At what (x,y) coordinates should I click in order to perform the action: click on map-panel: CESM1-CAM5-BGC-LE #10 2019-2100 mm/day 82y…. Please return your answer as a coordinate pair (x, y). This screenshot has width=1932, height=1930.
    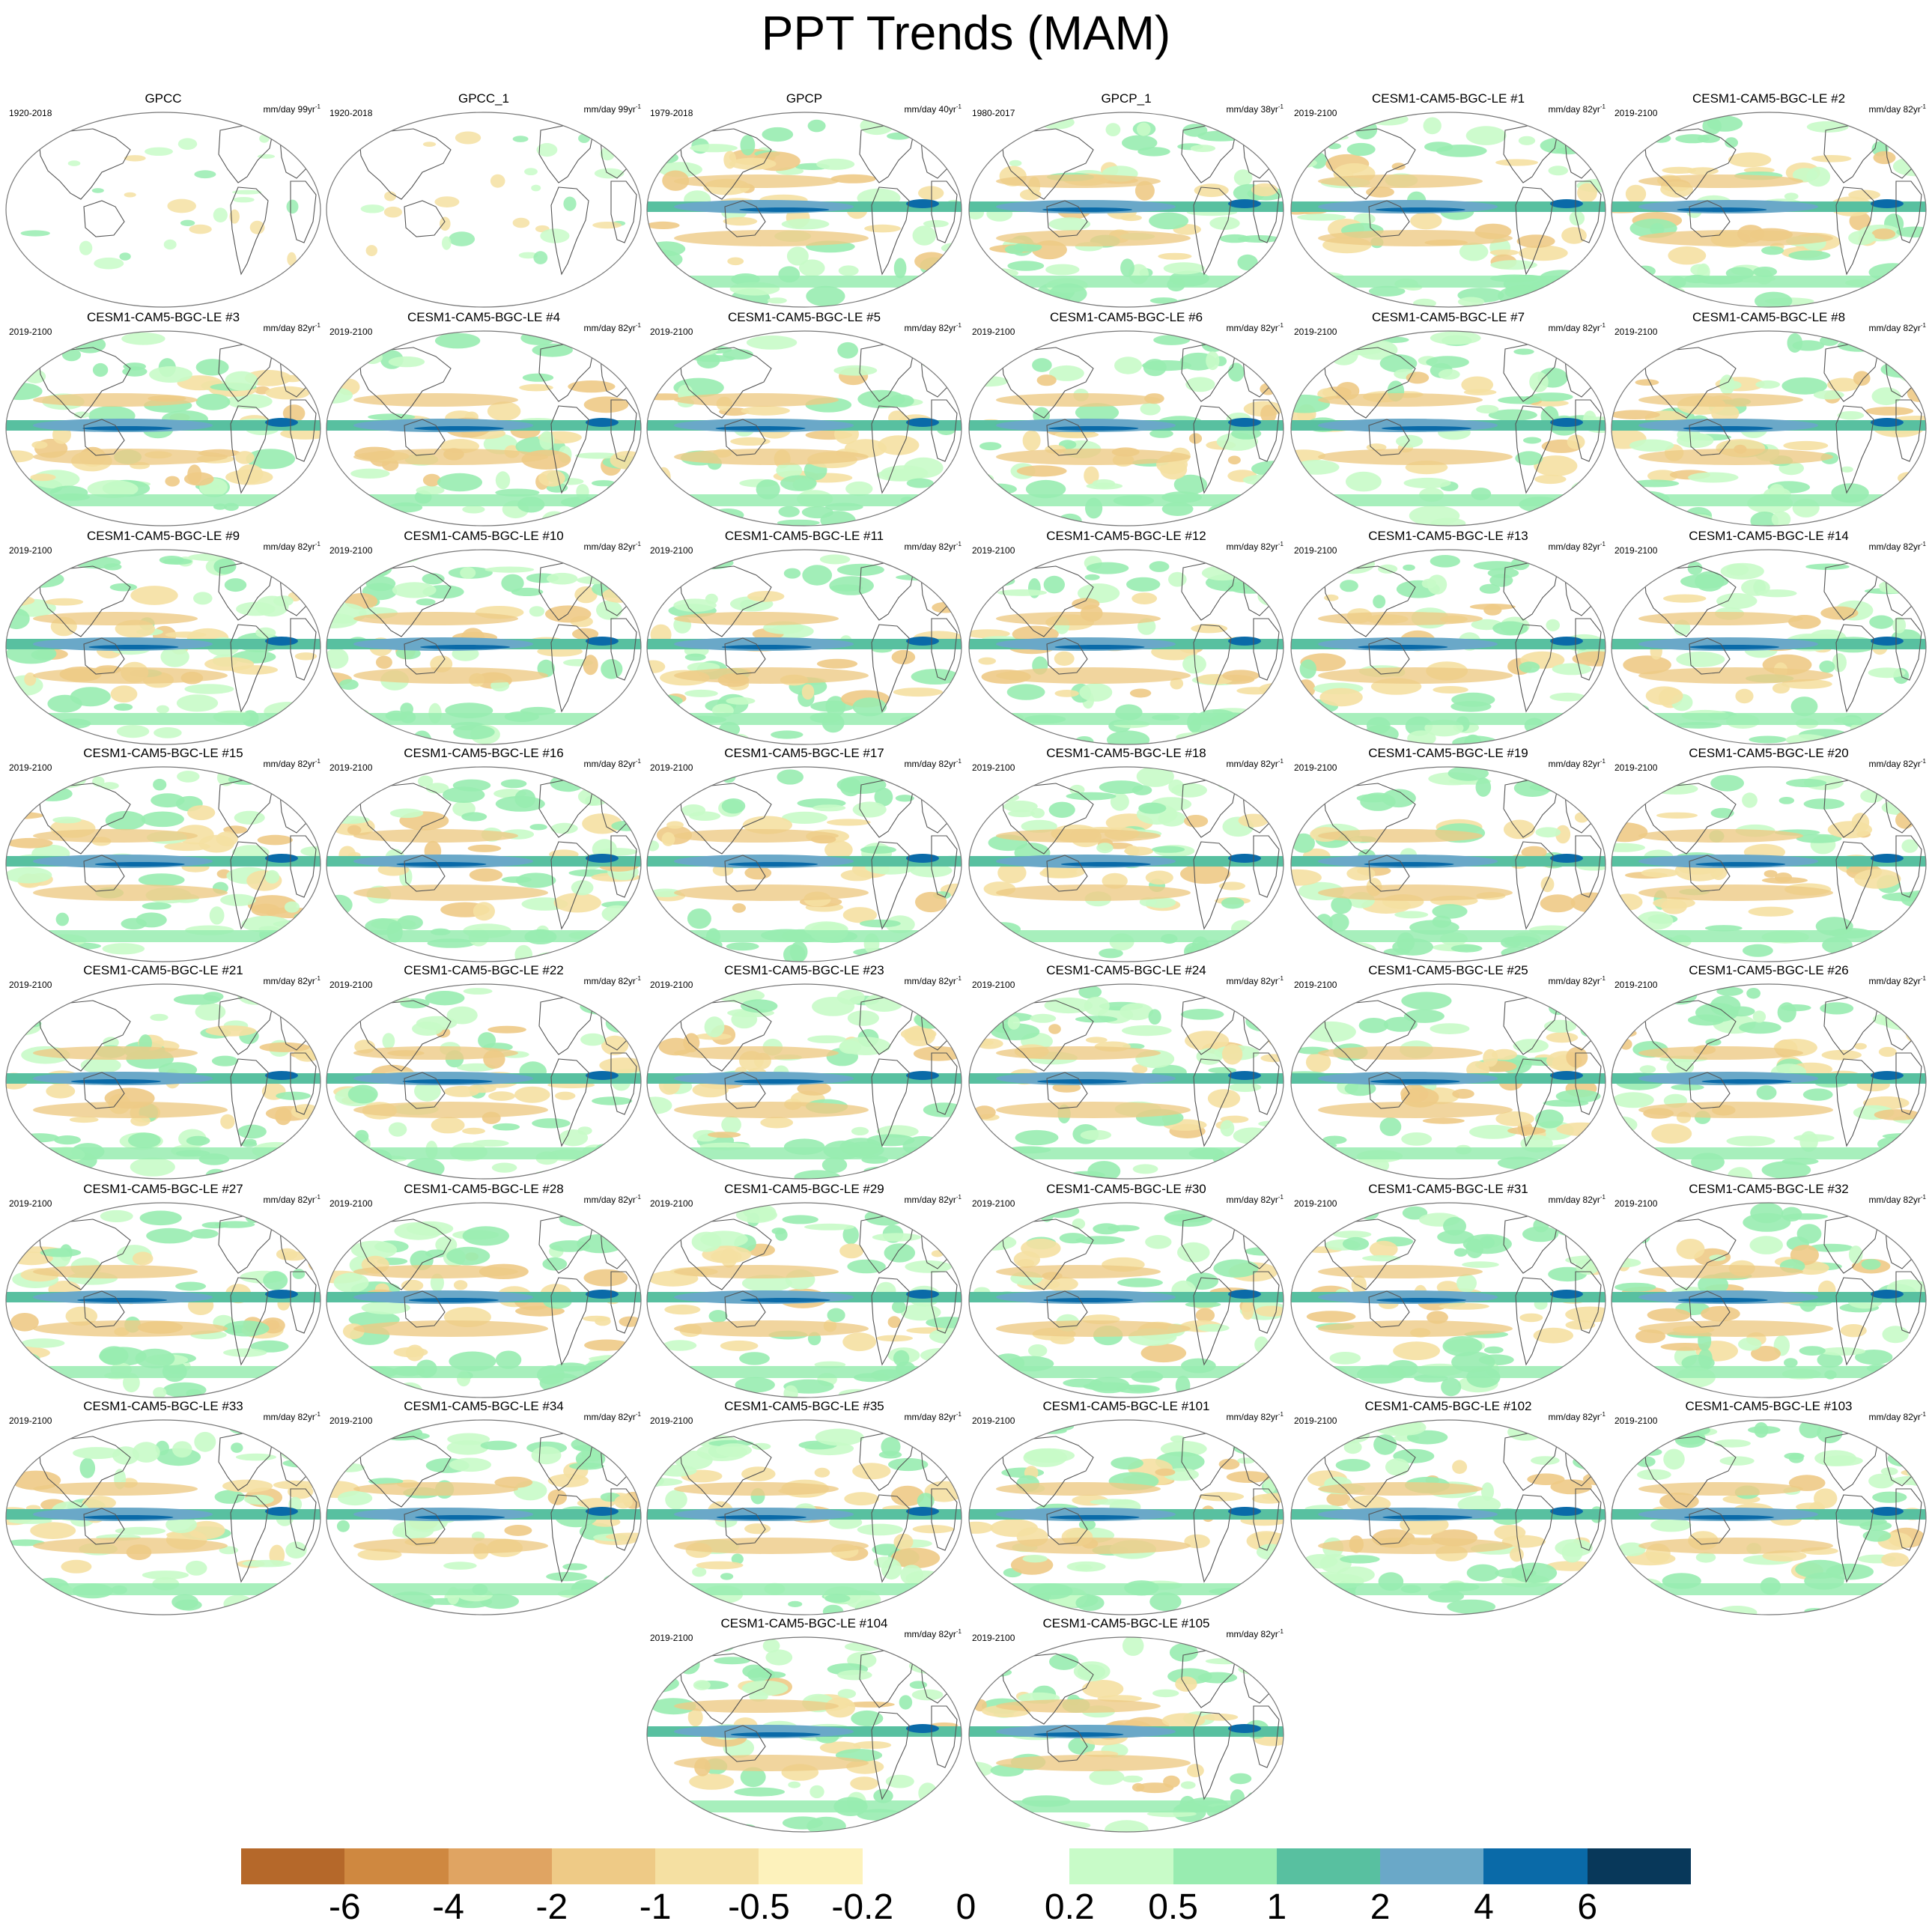
    Looking at the image, I should click on (483, 637).